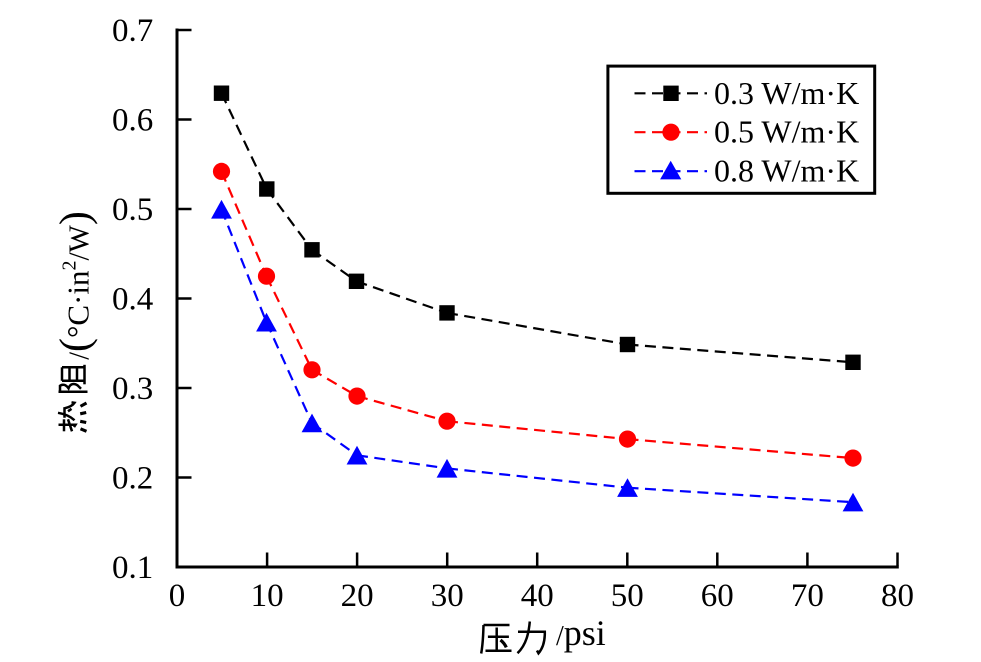 This screenshot has width=981, height=662. Describe the element at coordinates (132, 568) in the screenshot. I see `svg-text: 0.1` at that location.